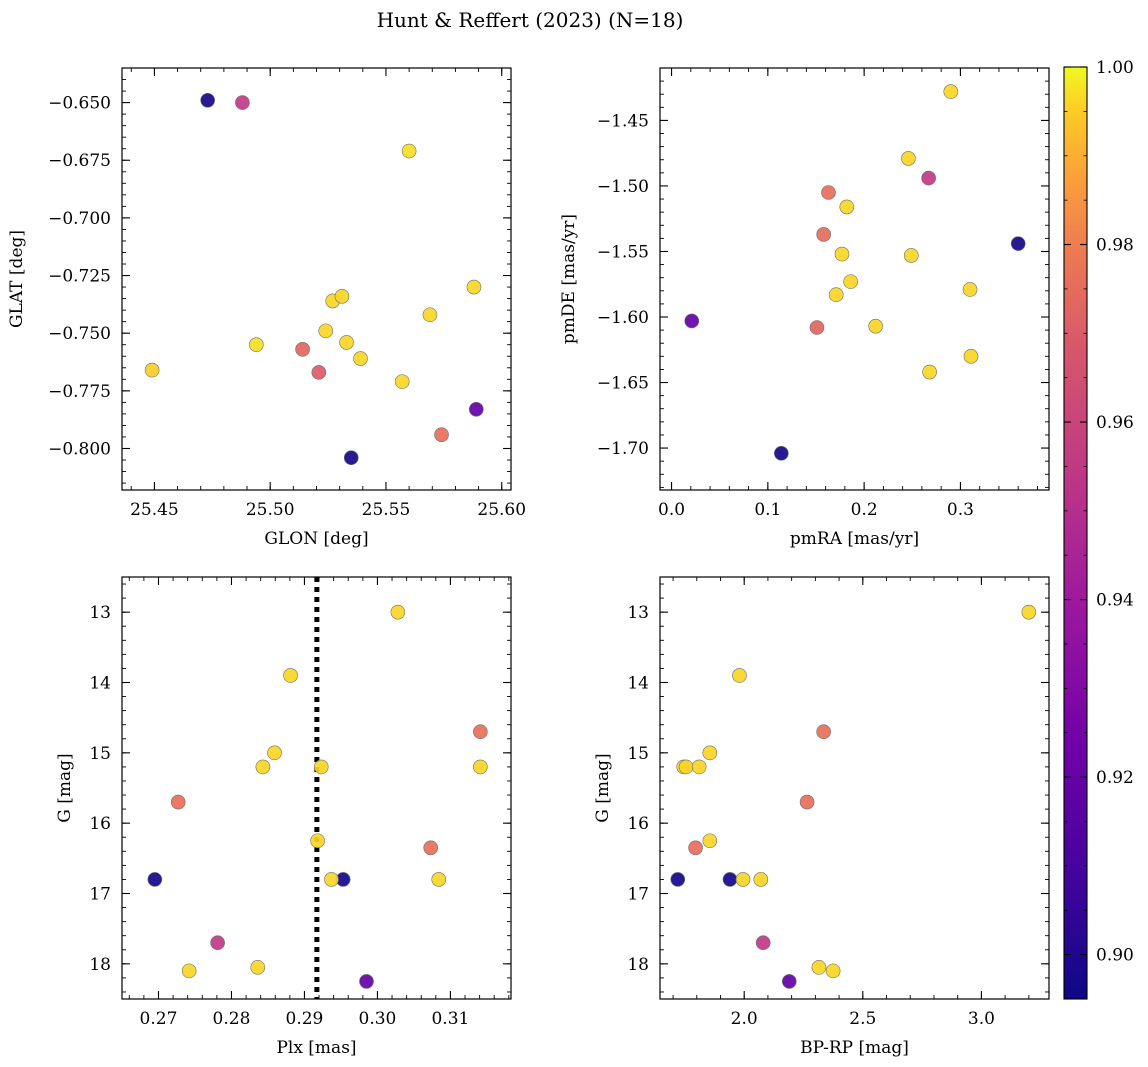 This screenshot has width=1148, height=1067. Describe the element at coordinates (79, 219) in the screenshot. I see `y-tick-label: −0.700` at that location.